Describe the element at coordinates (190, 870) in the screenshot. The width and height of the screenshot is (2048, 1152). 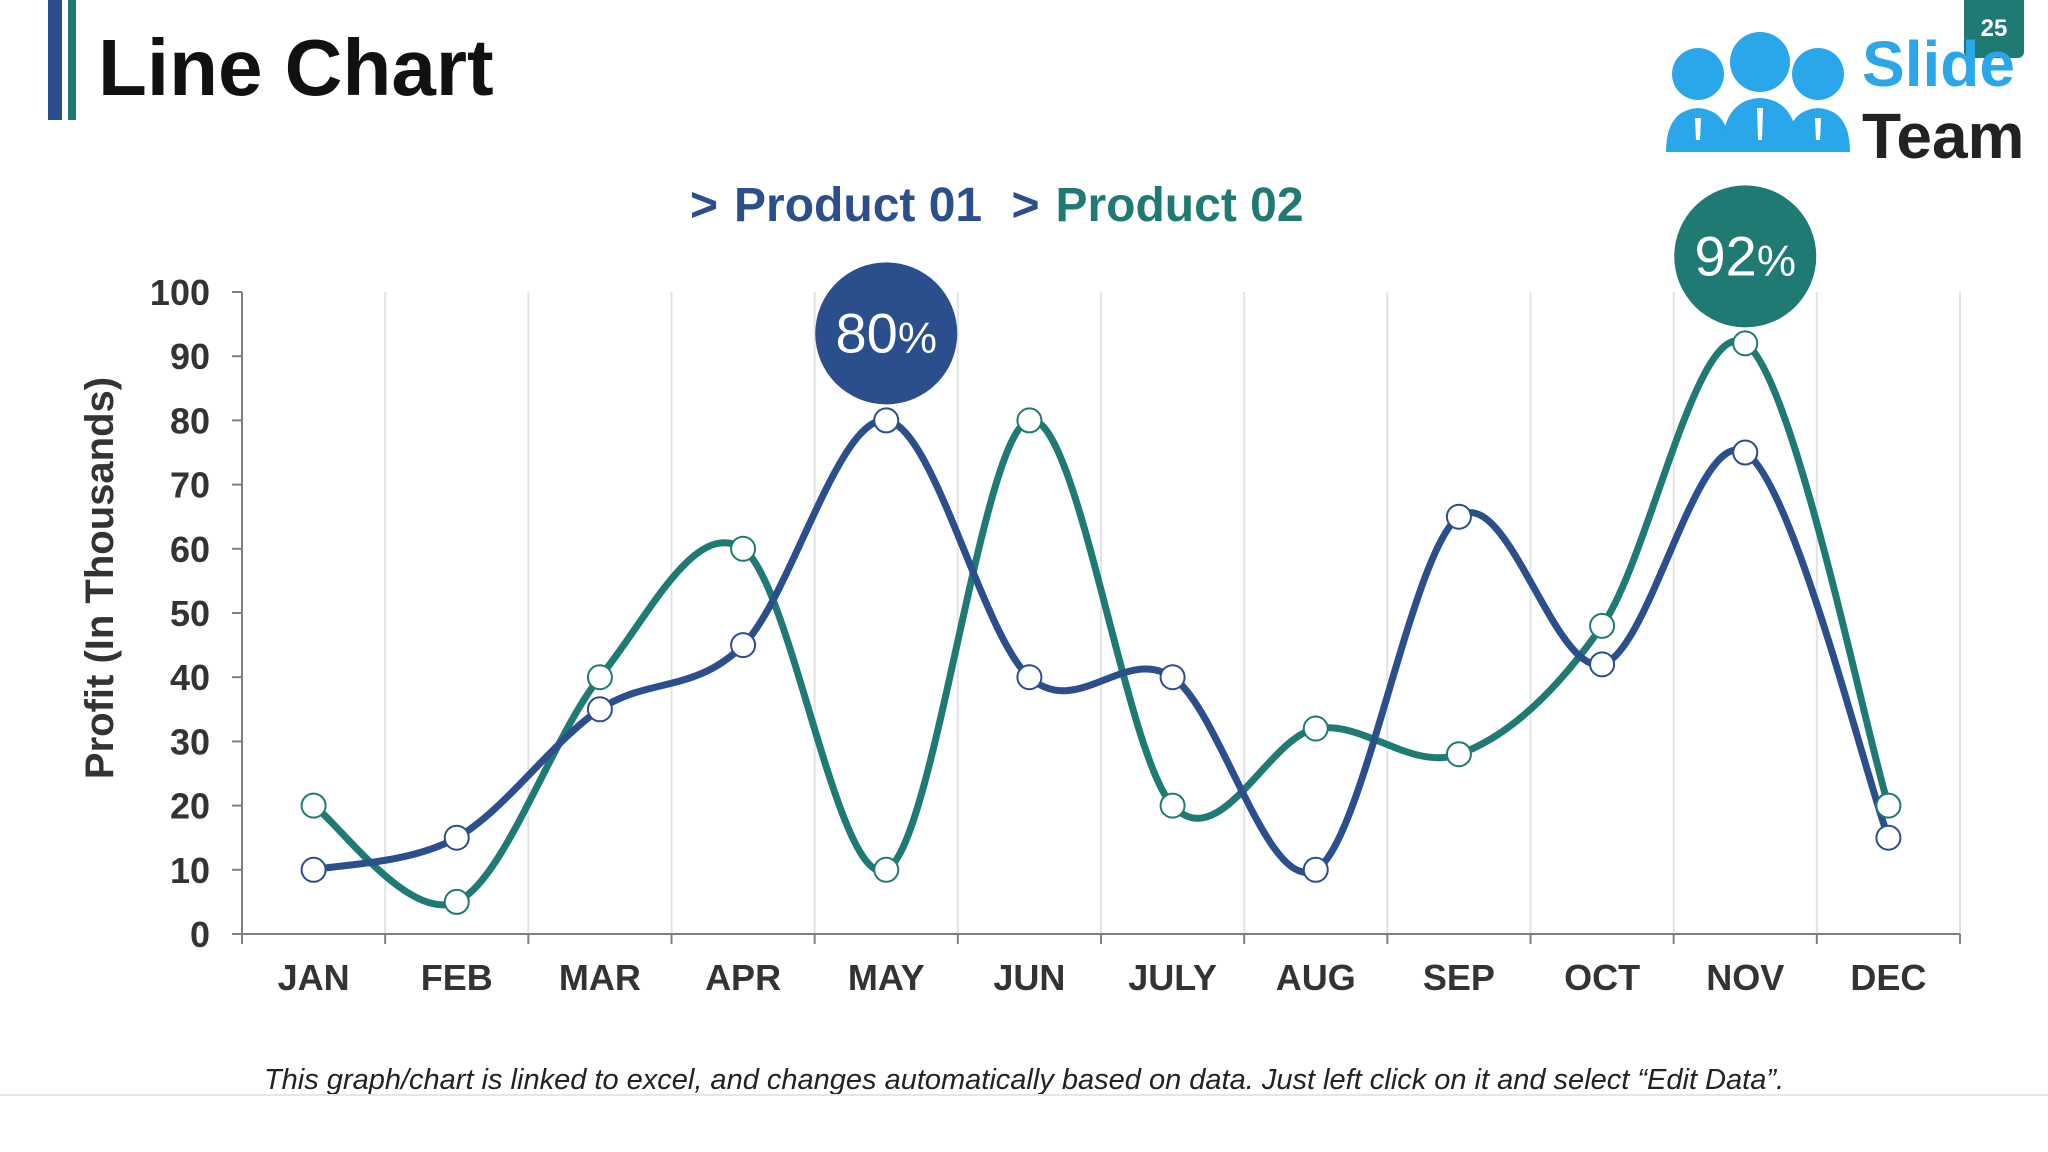
I see `y-tick-label: 10` at that location.